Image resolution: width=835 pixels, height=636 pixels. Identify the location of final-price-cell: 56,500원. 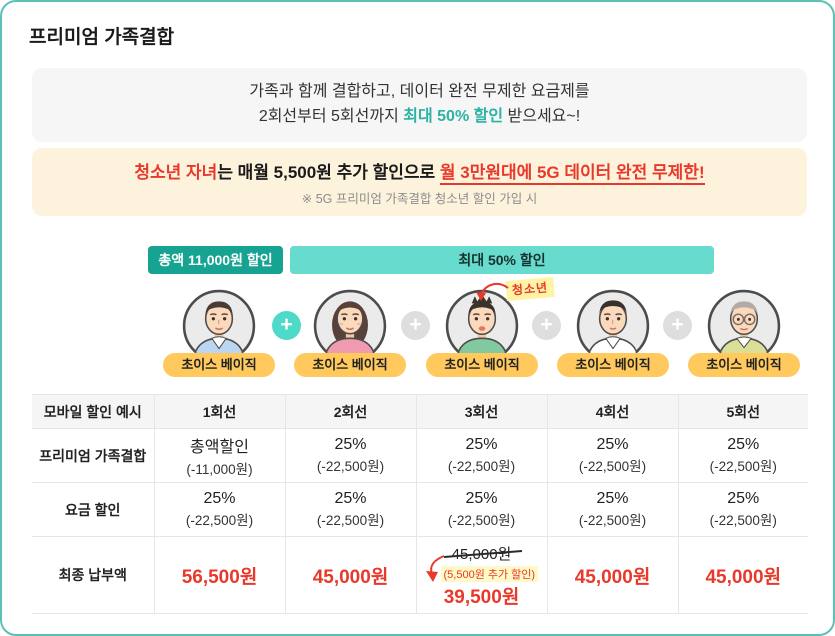
(219, 575).